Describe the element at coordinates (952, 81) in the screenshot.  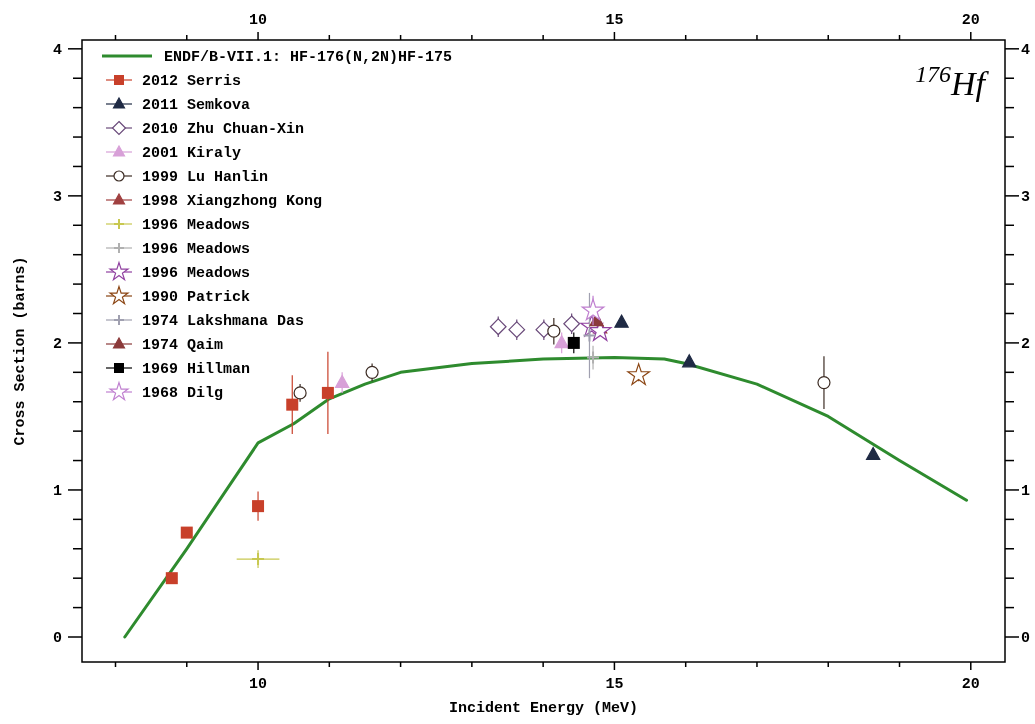
I see `annotation: $^{176}$Hf` at that location.